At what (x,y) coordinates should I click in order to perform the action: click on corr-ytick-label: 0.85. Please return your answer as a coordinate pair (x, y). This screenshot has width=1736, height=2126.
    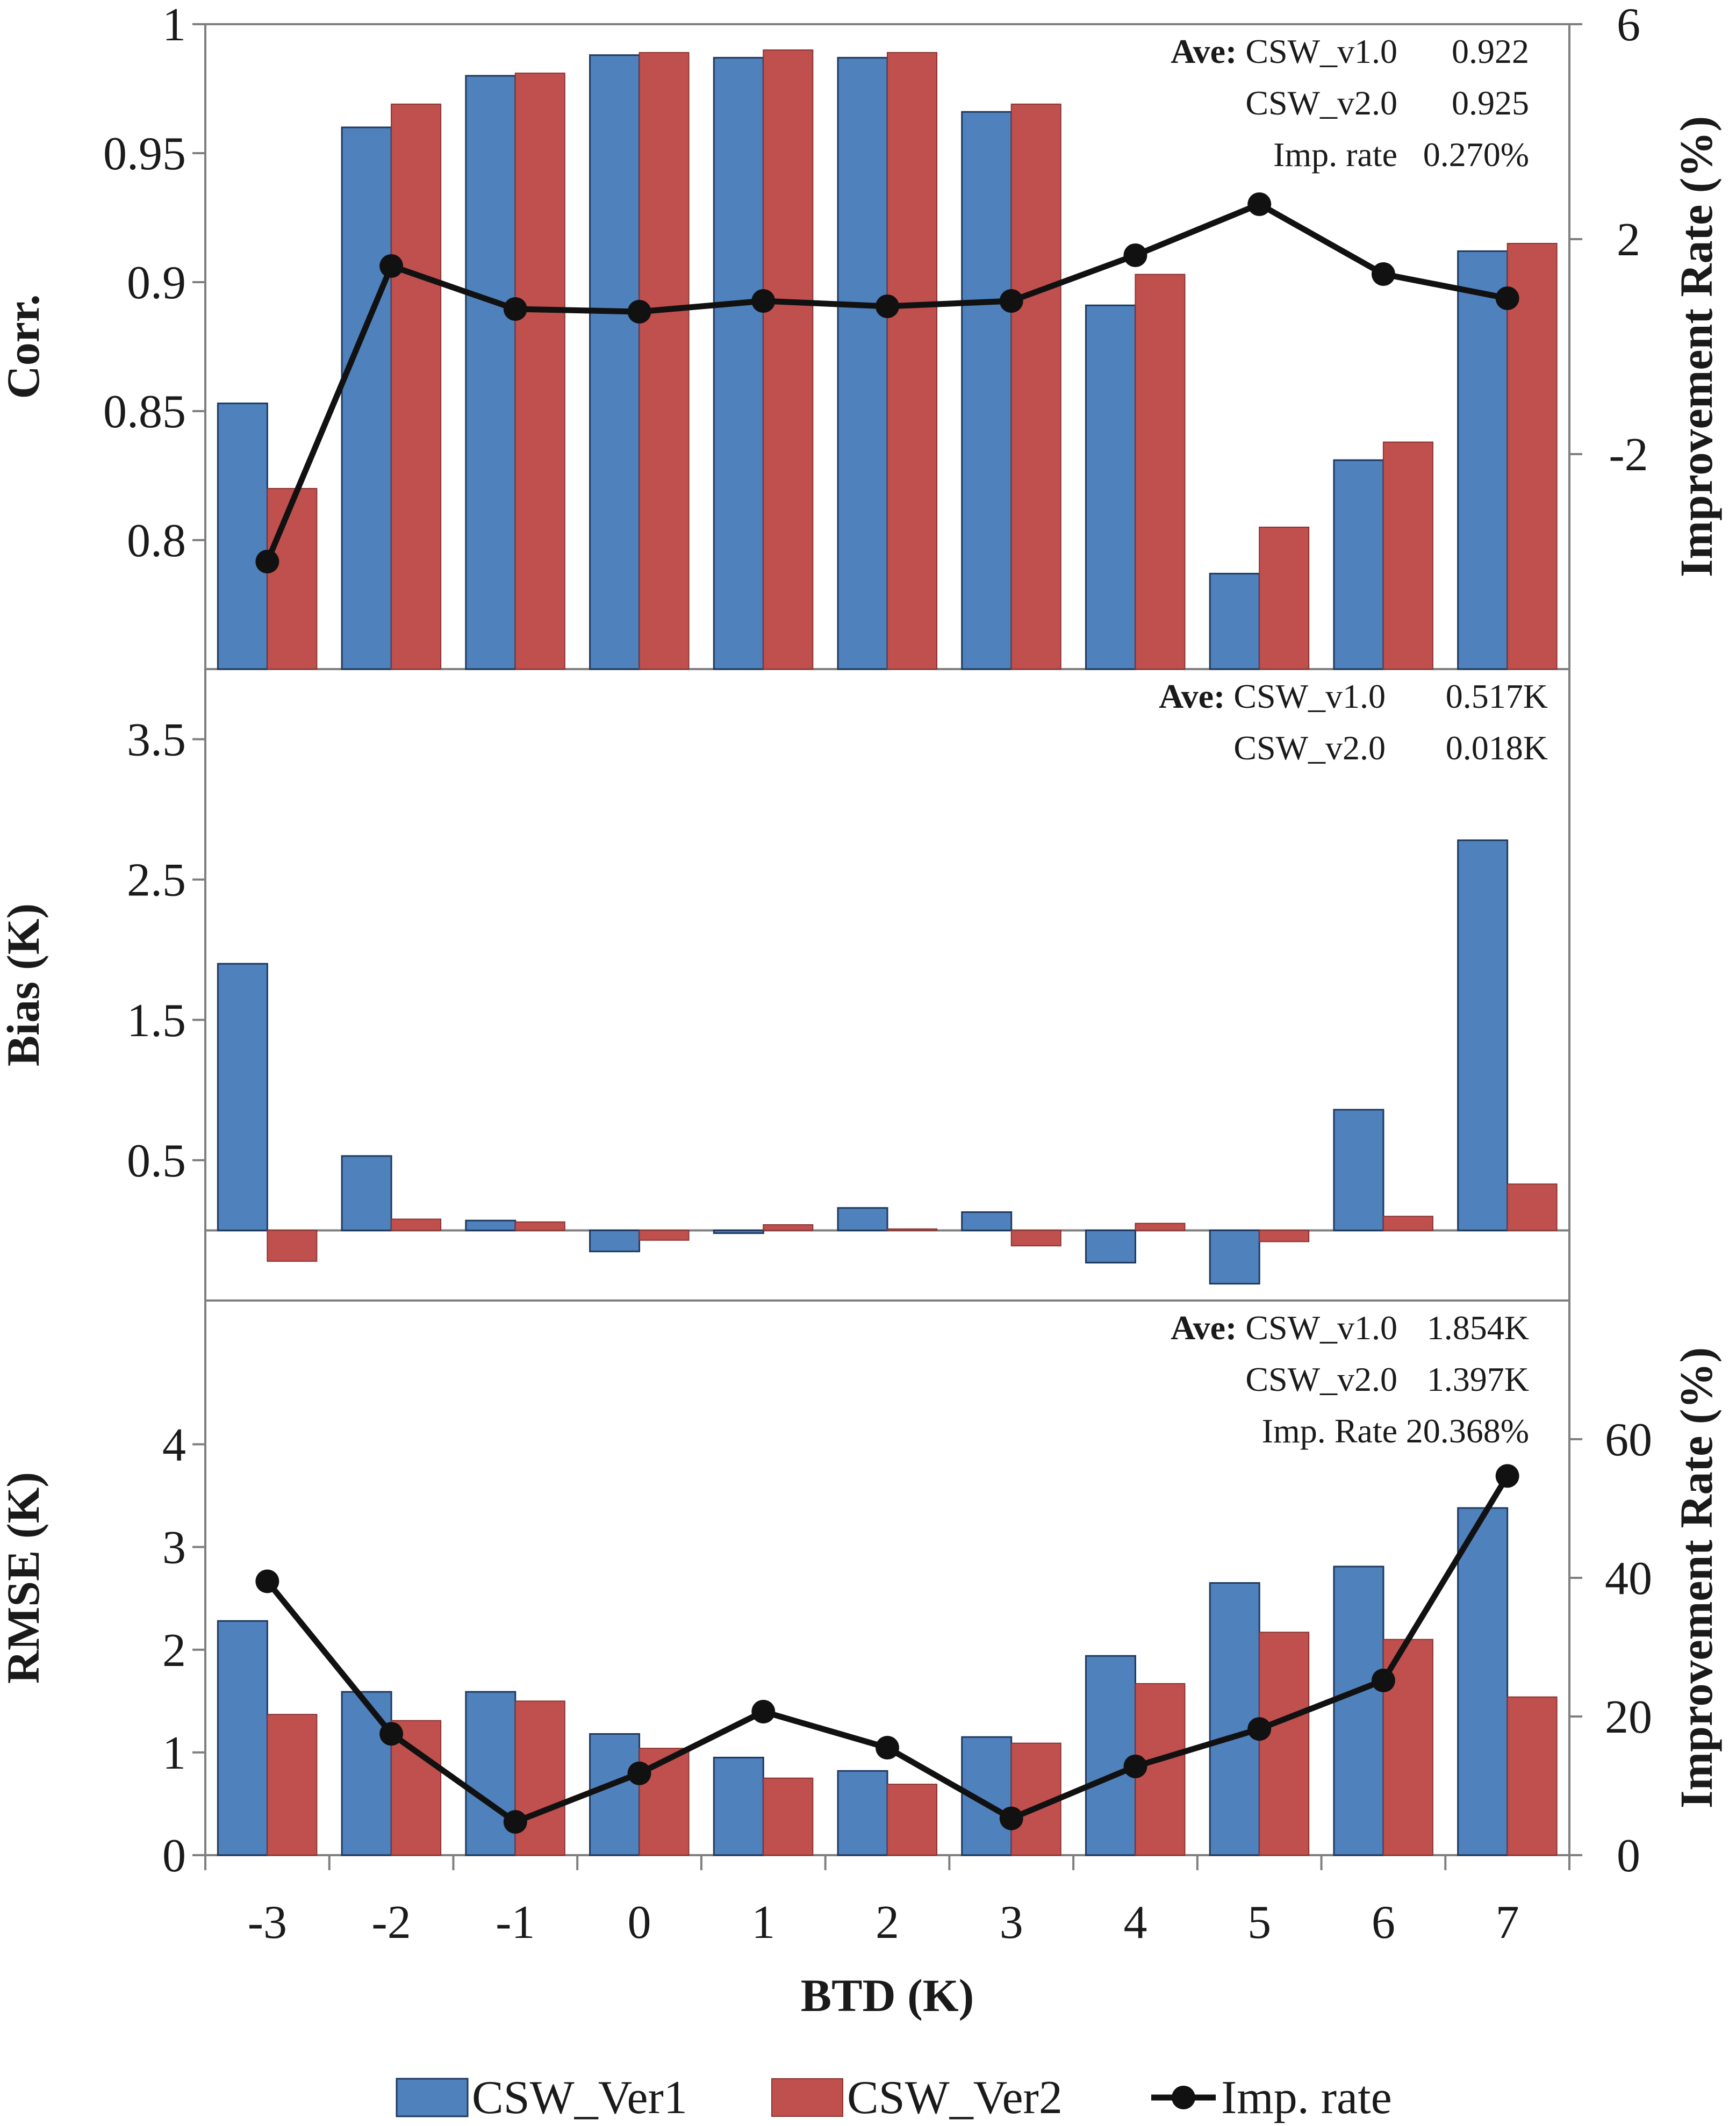
    Looking at the image, I should click on (144, 412).